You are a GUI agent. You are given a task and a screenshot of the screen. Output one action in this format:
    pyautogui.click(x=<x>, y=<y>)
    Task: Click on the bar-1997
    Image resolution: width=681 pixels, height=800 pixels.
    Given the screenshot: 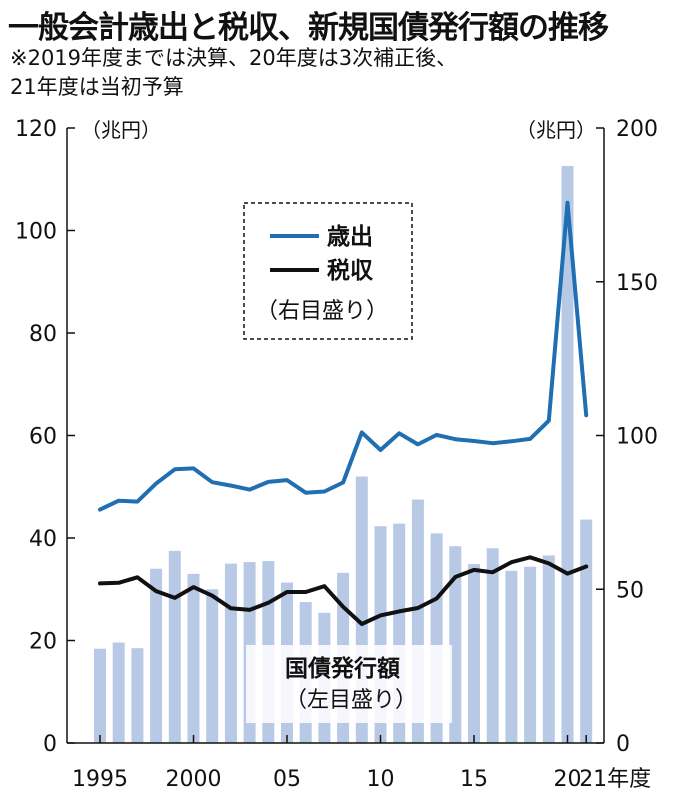 What is the action you would take?
    pyautogui.click(x=137, y=695)
    